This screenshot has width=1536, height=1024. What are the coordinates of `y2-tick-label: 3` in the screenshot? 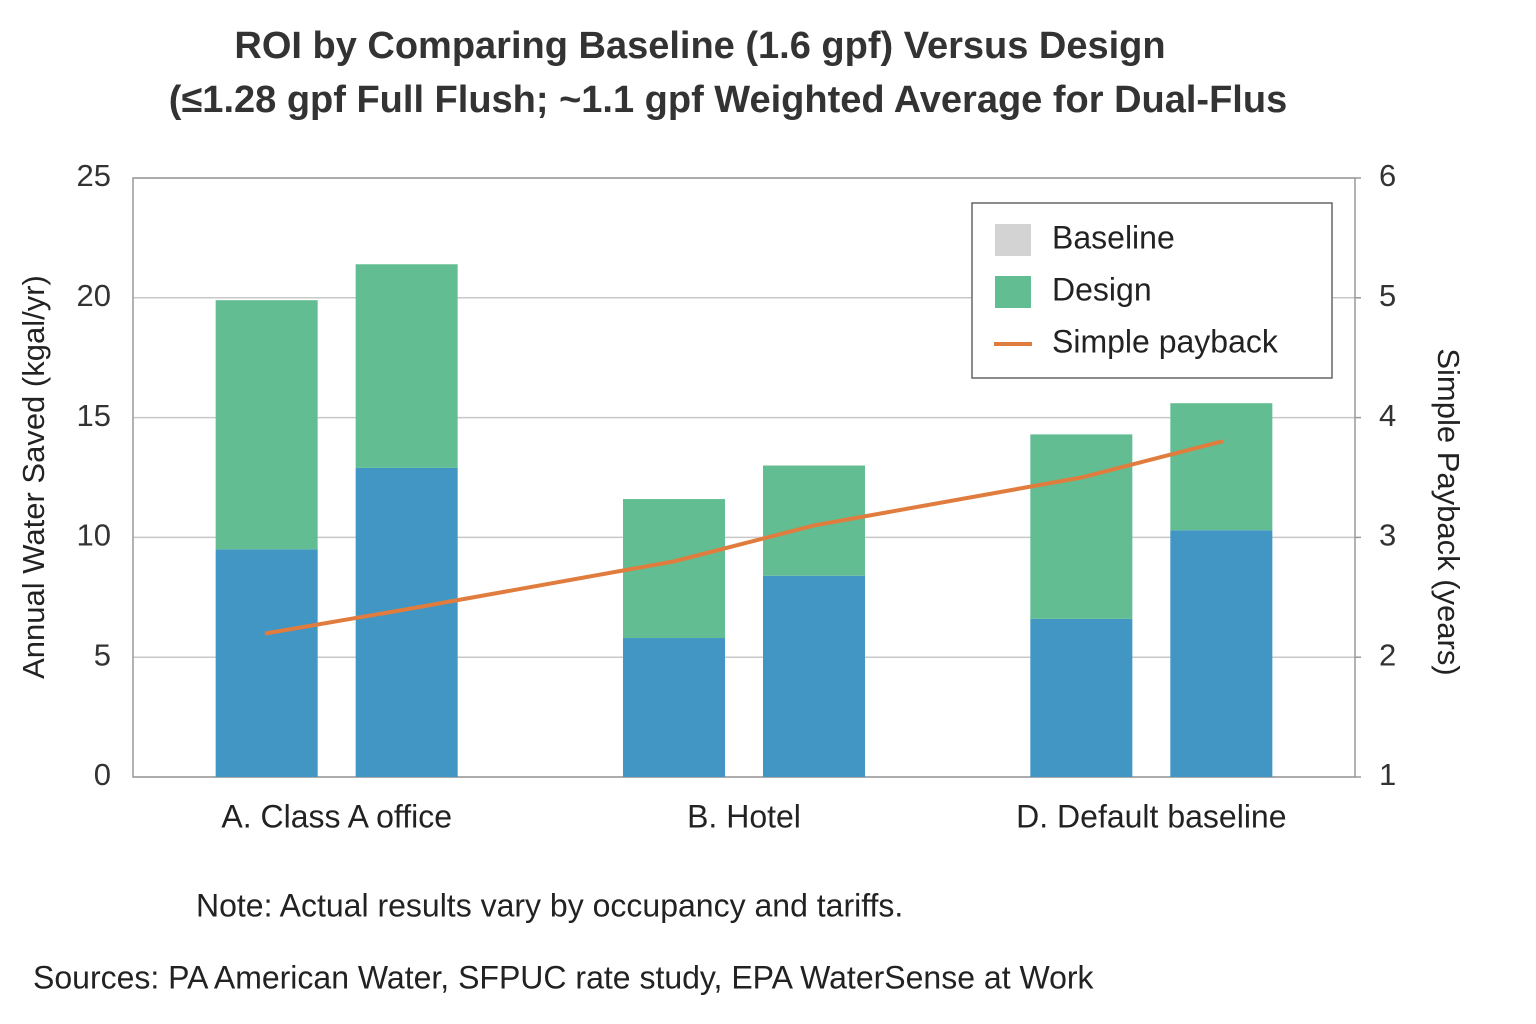 It's located at (1387, 535).